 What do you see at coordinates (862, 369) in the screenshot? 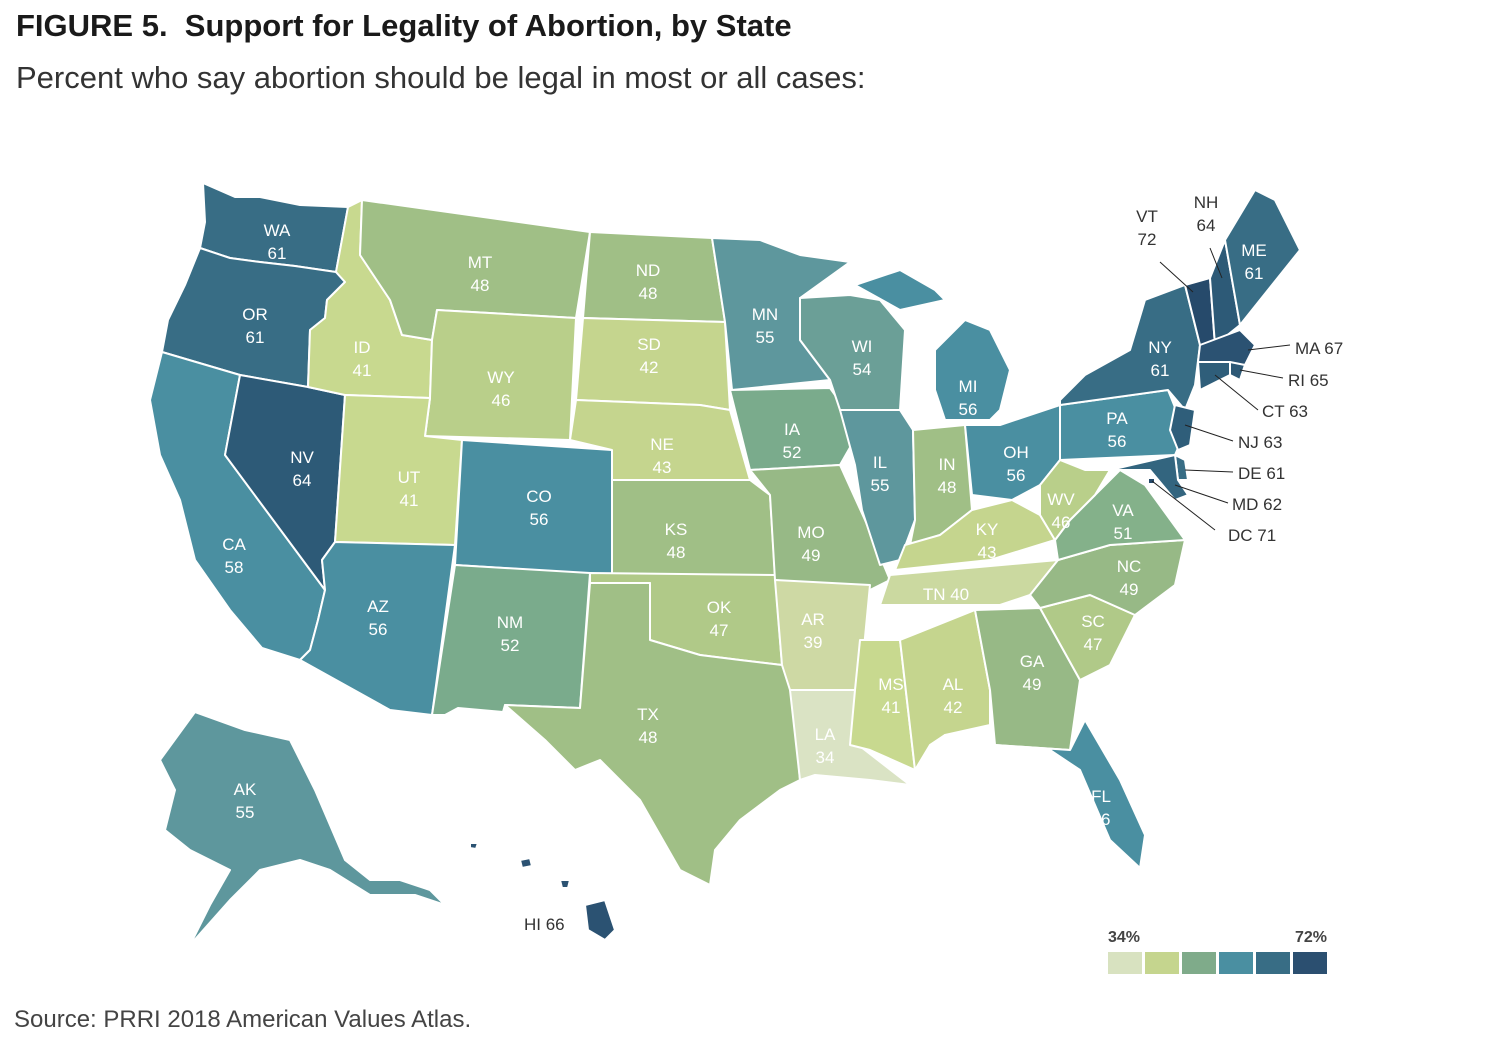
I see `state-value-wi: 54` at bounding box center [862, 369].